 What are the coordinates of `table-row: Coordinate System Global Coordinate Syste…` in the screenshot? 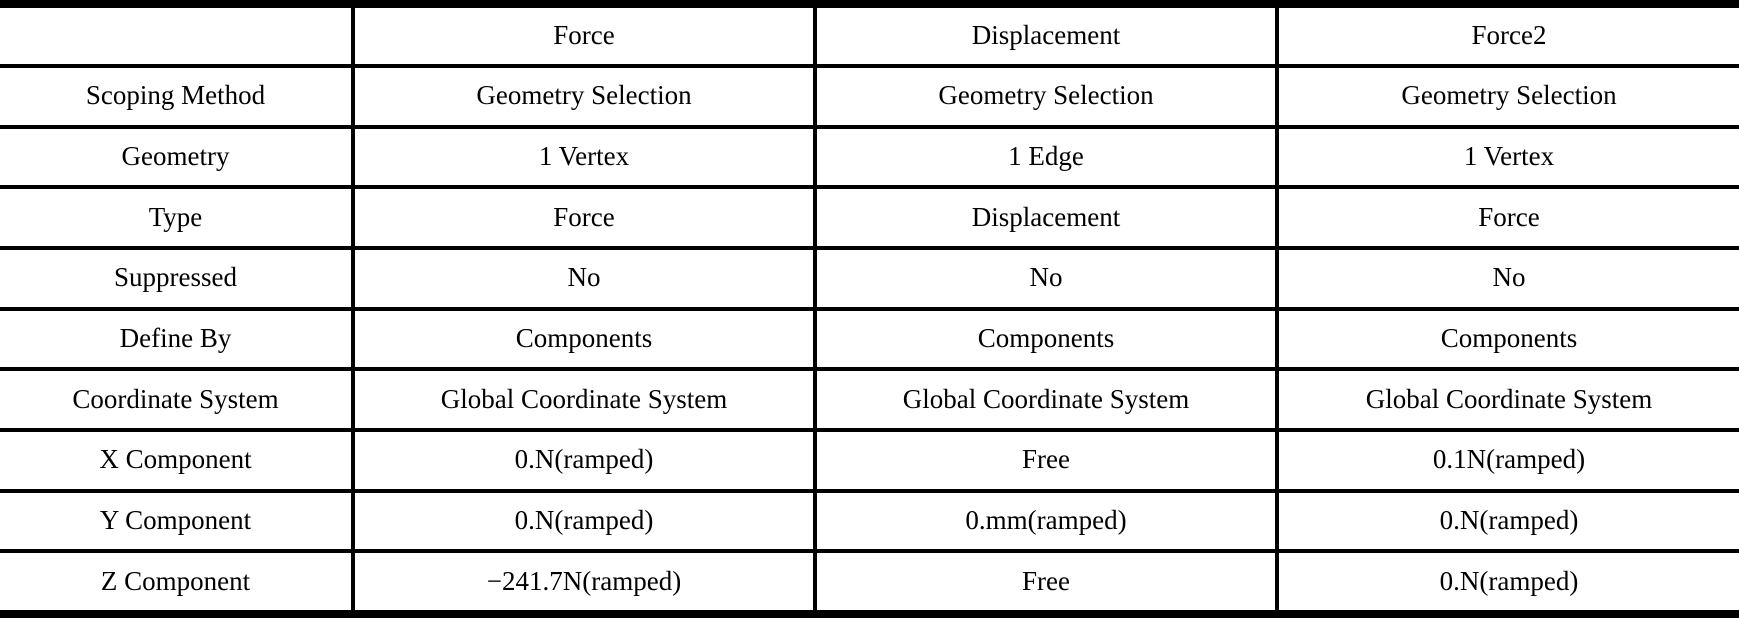 It's located at (869, 398).